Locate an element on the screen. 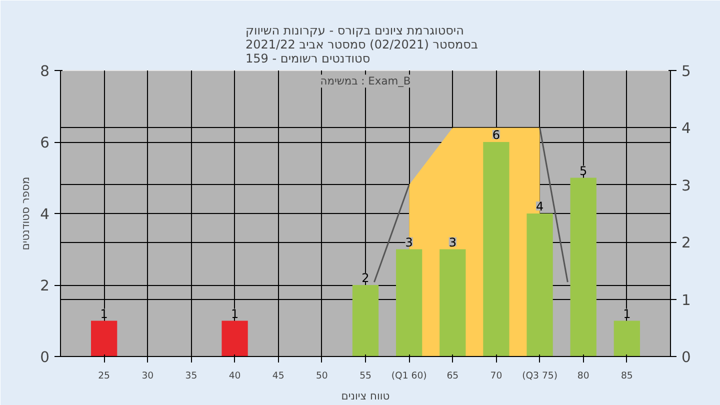  x-tick-label: 85 is located at coordinates (626, 376).